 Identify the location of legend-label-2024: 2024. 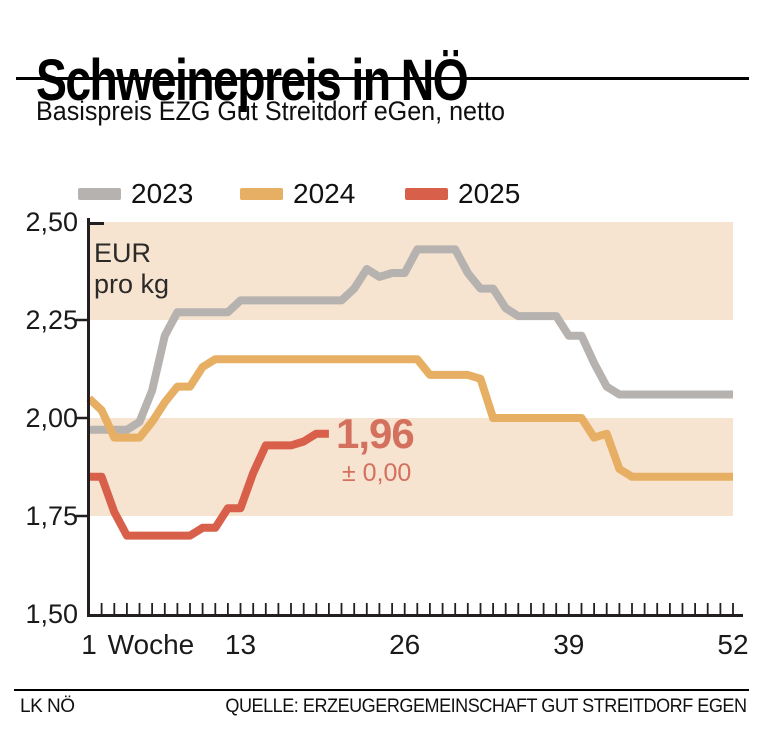
(324, 193).